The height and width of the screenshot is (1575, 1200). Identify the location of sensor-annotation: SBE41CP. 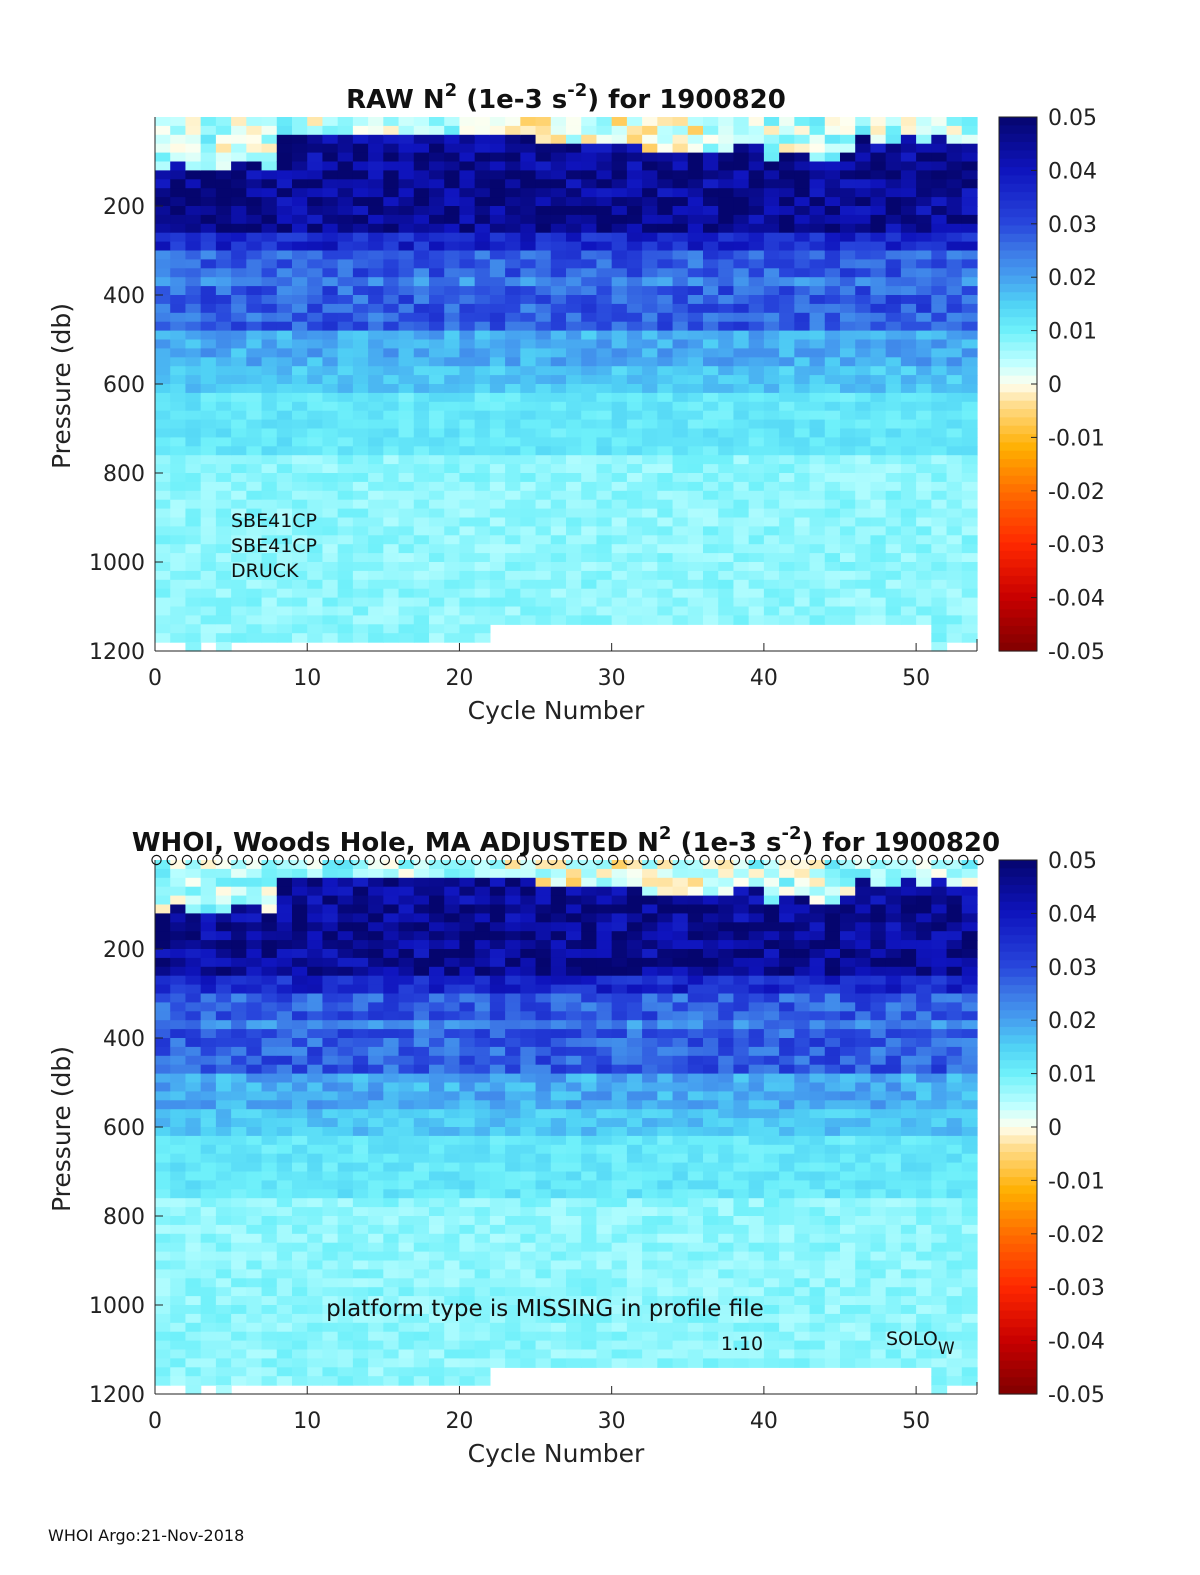
(274, 521).